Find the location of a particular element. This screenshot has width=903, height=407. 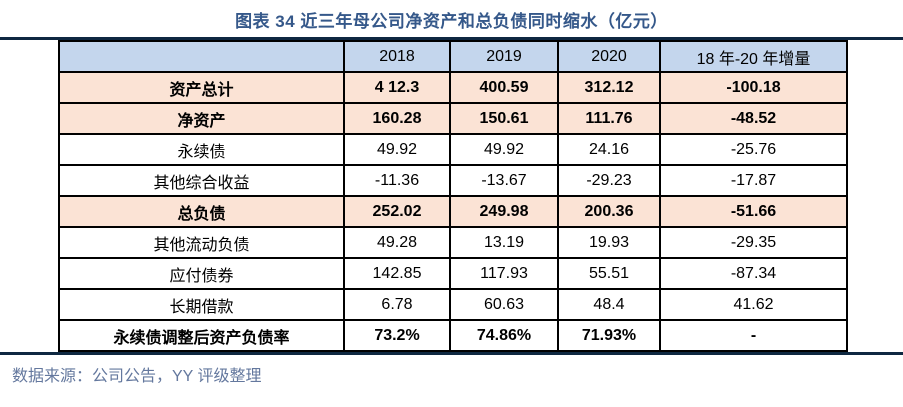

delta-cell: -100.18 is located at coordinates (753, 87).